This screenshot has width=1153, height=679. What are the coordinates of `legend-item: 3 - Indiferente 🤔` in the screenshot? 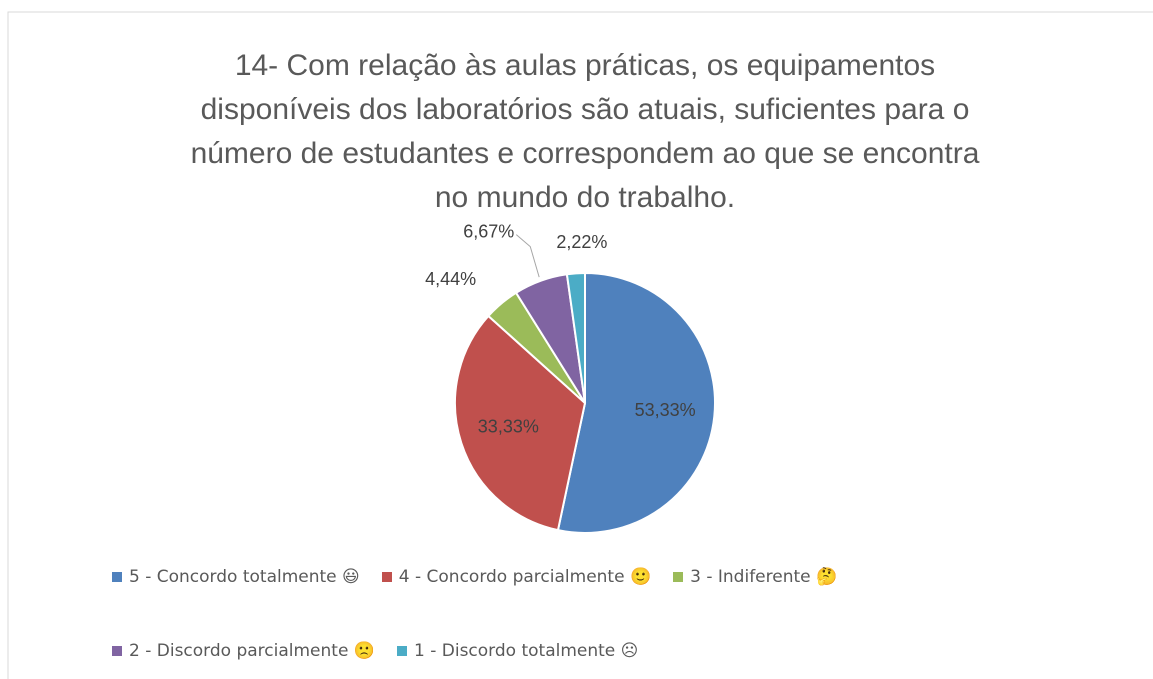 It's located at (755, 577).